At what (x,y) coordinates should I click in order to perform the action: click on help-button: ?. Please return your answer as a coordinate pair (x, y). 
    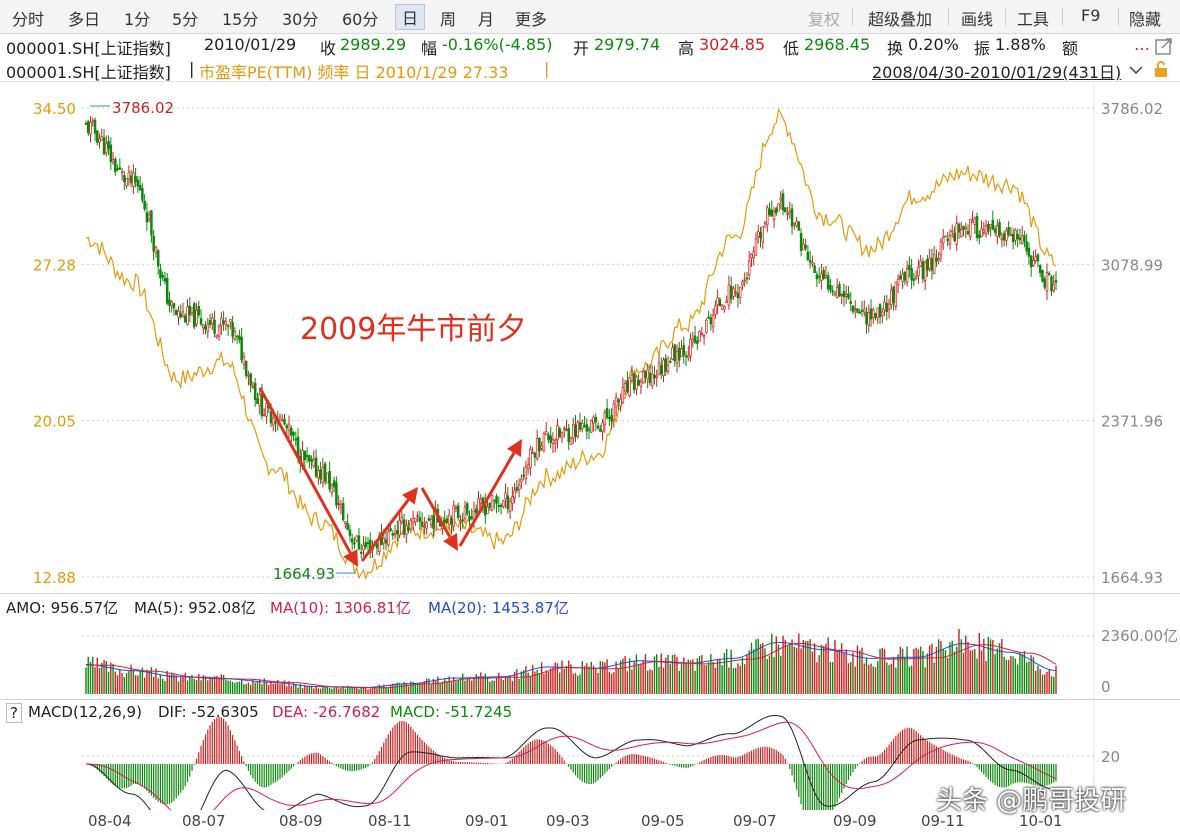
    Looking at the image, I should click on (14, 713).